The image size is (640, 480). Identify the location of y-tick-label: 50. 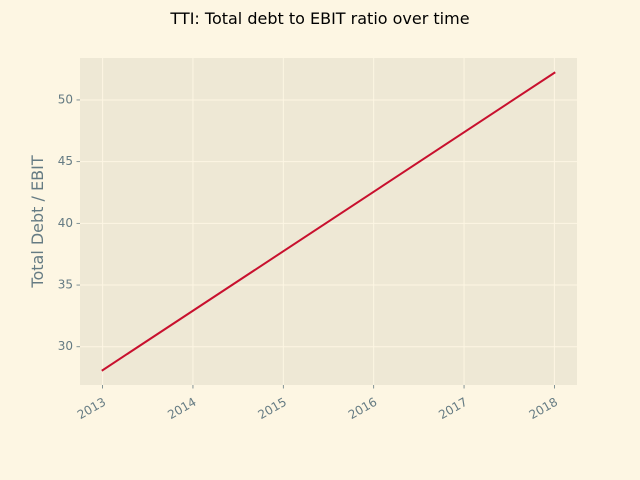
(65, 99).